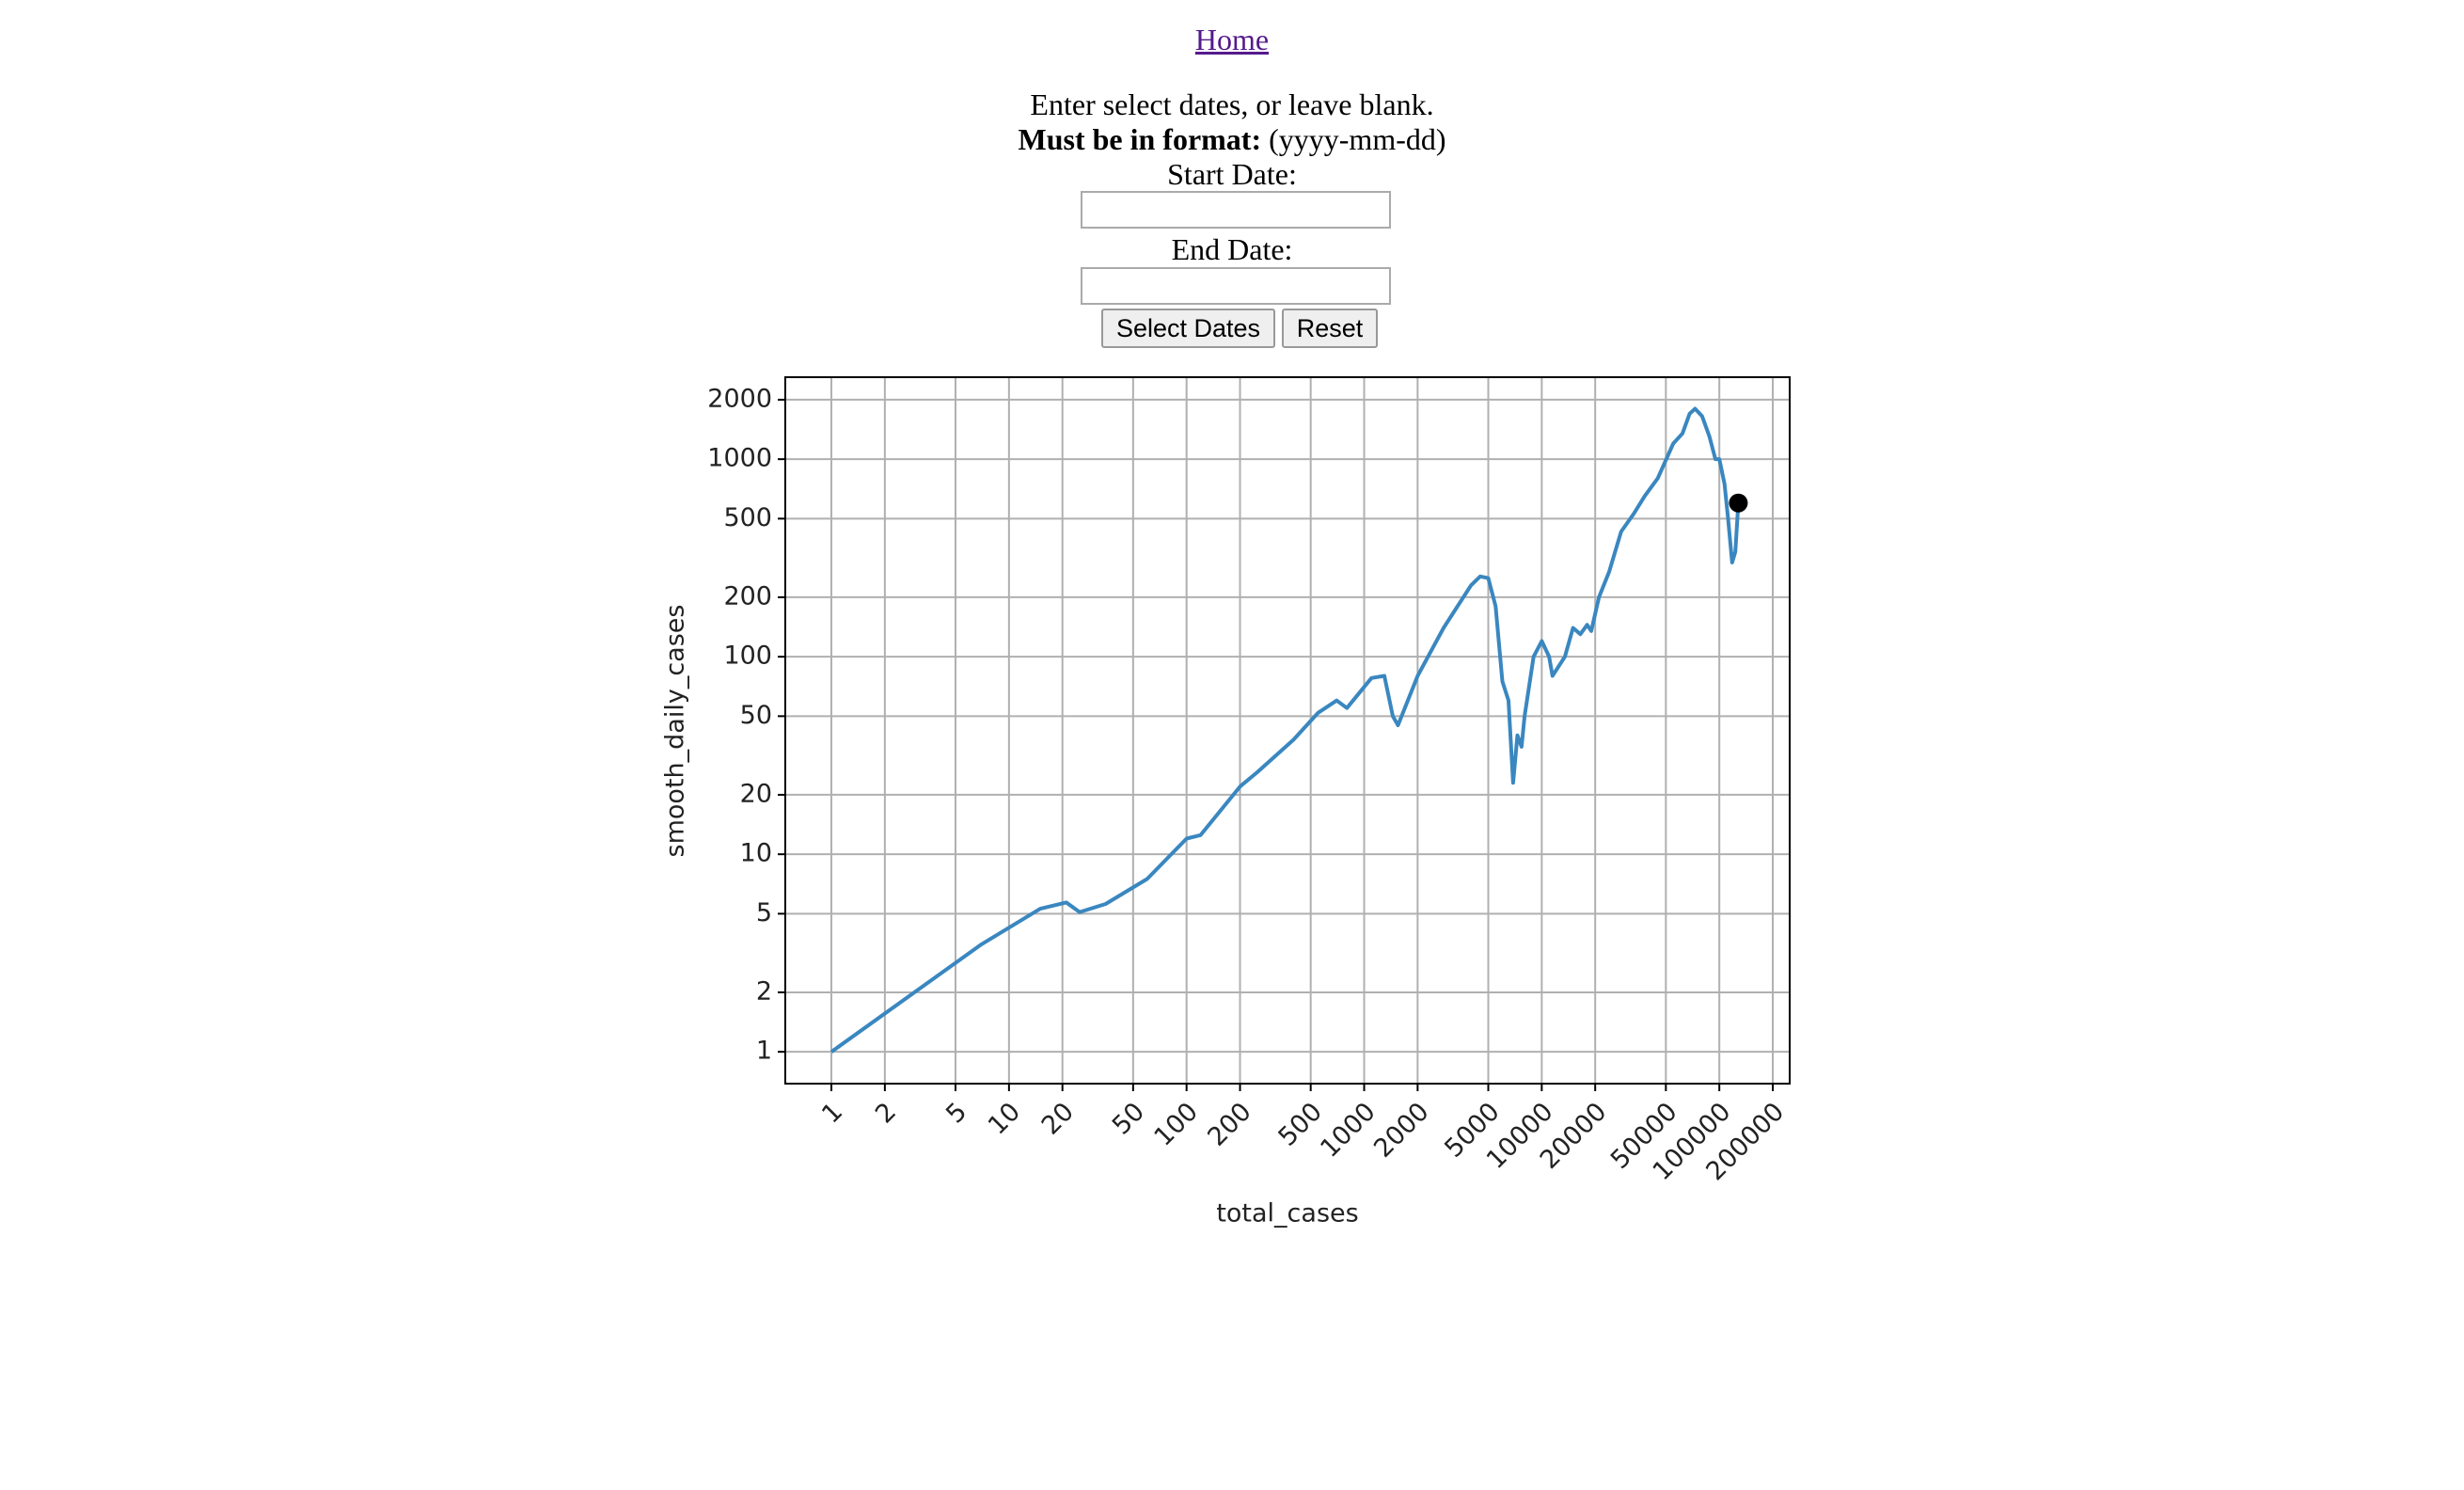 The image size is (2464, 1490). What do you see at coordinates (1058, 1118) in the screenshot?
I see `x-tick-label: 20` at bounding box center [1058, 1118].